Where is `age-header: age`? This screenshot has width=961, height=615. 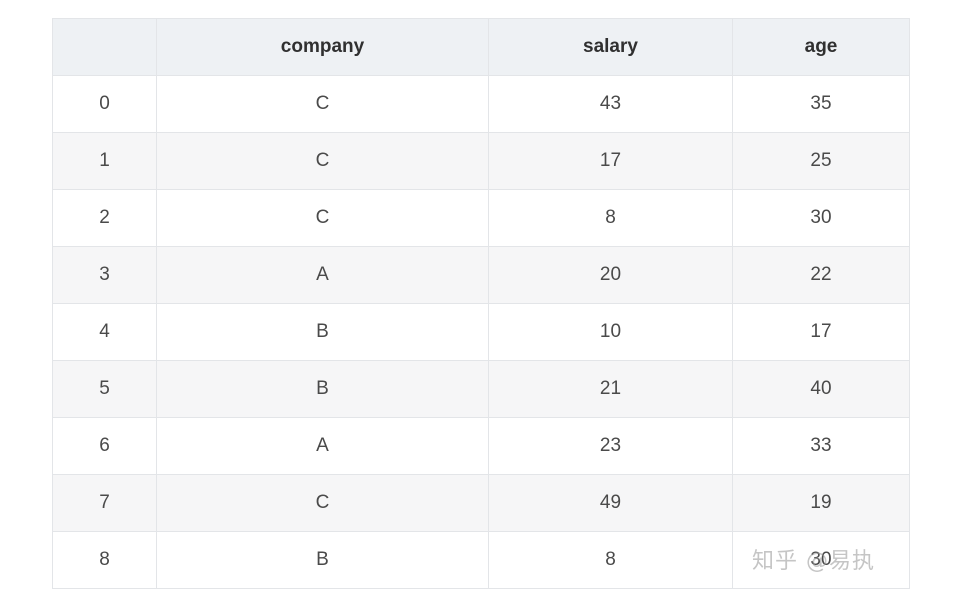 age-header: age is located at coordinates (821, 47).